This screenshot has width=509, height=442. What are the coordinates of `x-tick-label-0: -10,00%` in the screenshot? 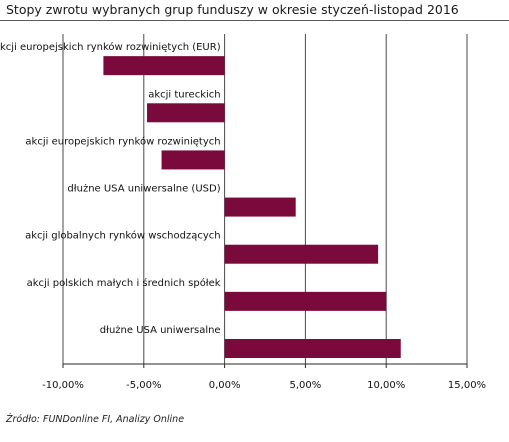 It's located at (63, 385).